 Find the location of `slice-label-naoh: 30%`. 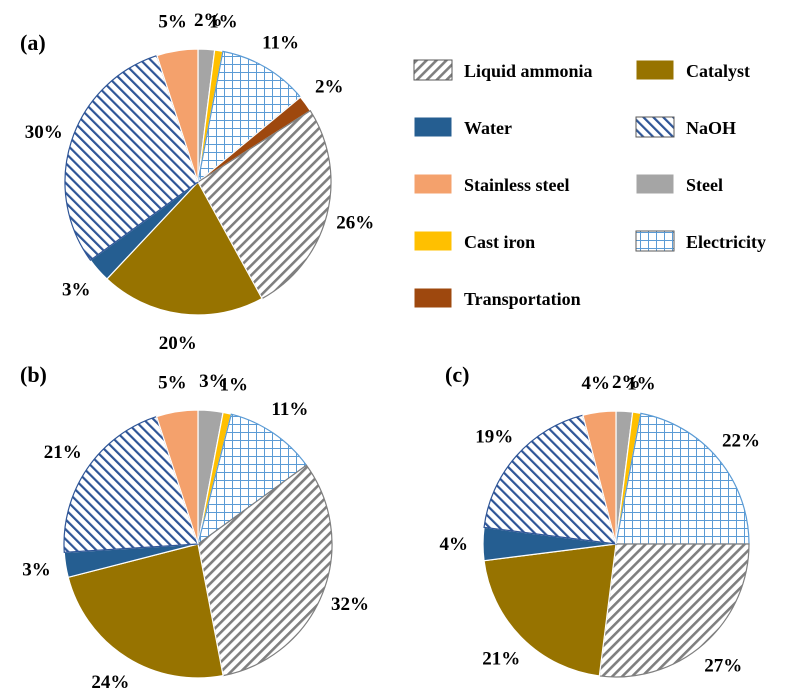

slice-label-naoh: 30% is located at coordinates (44, 132).